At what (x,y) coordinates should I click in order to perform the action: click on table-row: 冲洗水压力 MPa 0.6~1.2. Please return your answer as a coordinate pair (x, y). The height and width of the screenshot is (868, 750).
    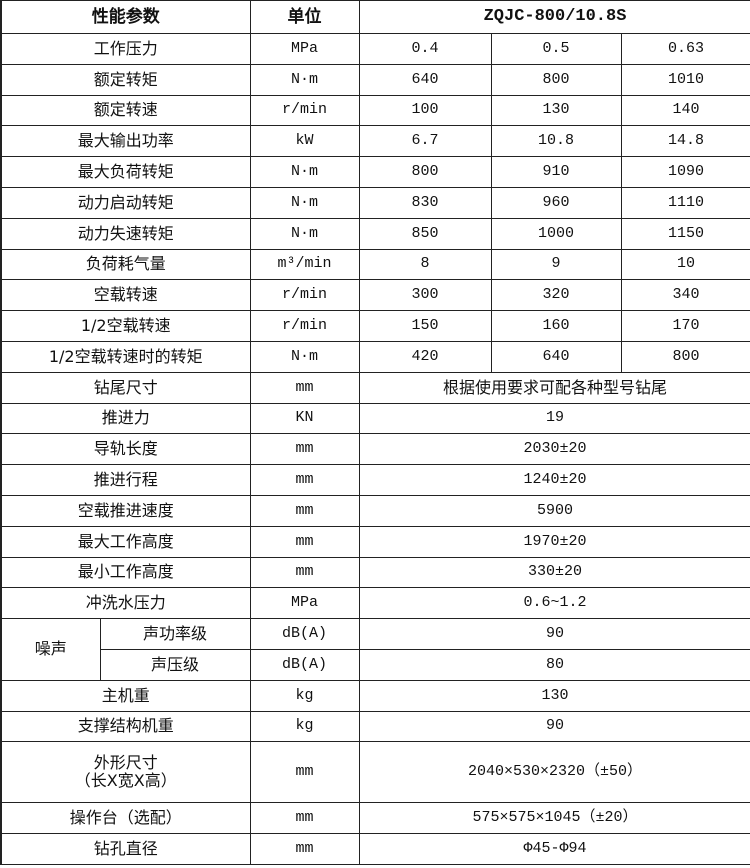
    Looking at the image, I should click on (375, 603).